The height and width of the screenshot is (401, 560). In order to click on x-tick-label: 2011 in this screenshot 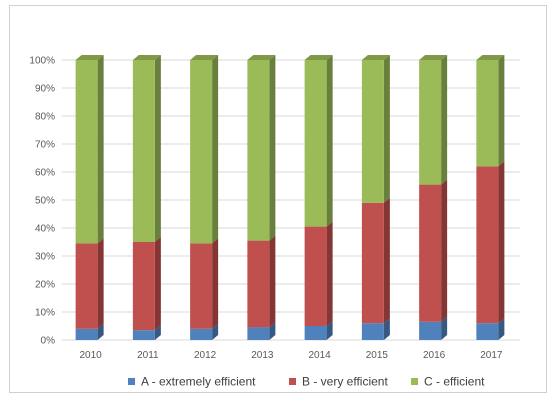, I will do `click(148, 355)`.